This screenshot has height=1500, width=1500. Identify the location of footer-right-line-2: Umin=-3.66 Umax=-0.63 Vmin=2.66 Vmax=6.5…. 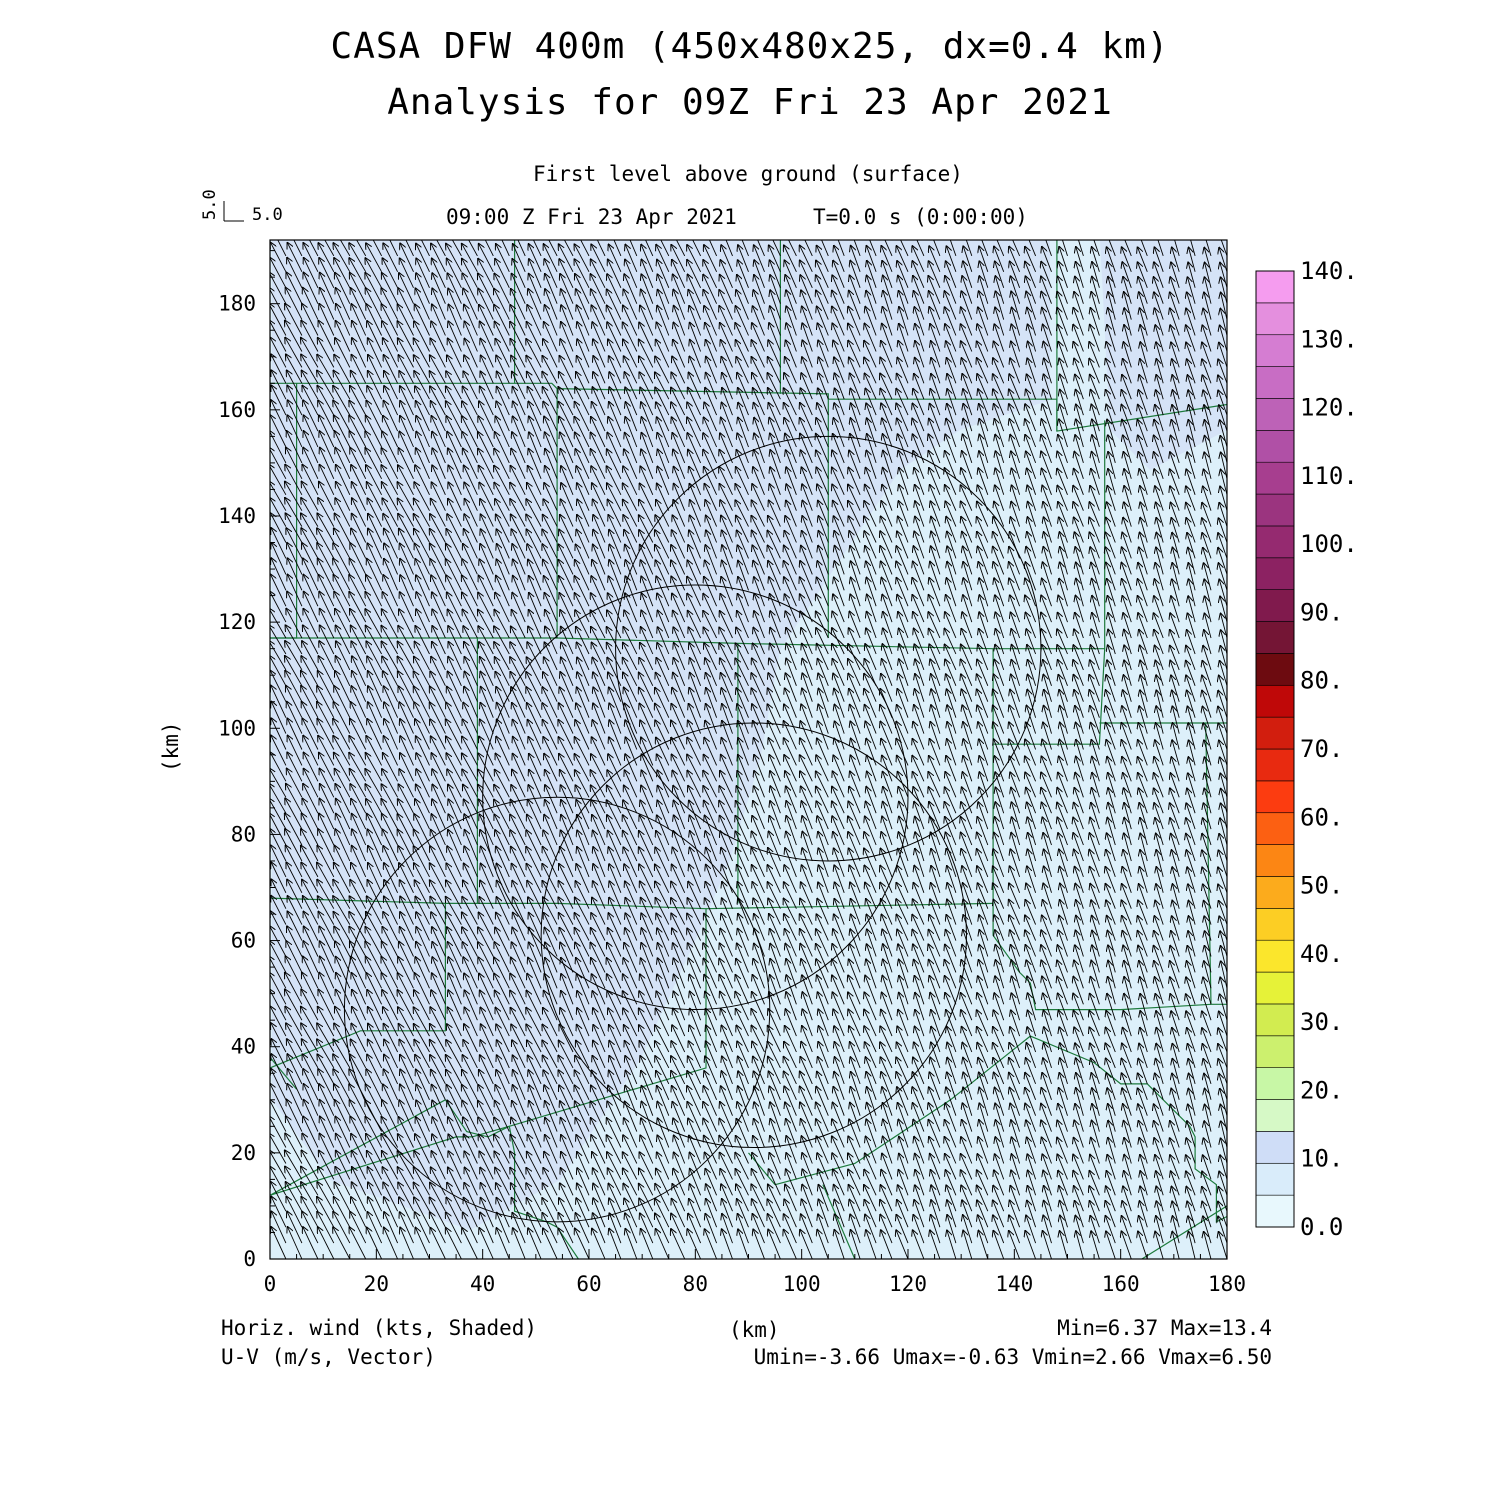
(1012, 1357).